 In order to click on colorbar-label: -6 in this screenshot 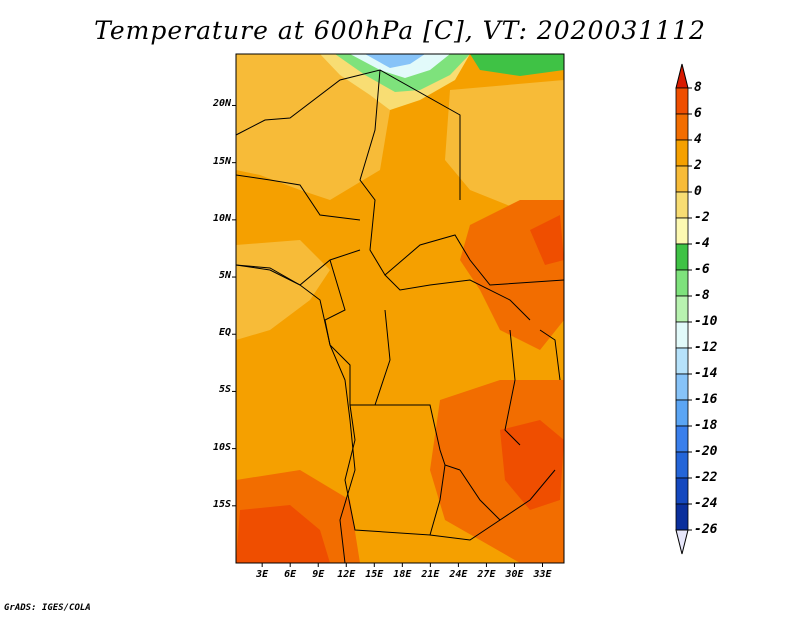, I will do `click(702, 269)`.